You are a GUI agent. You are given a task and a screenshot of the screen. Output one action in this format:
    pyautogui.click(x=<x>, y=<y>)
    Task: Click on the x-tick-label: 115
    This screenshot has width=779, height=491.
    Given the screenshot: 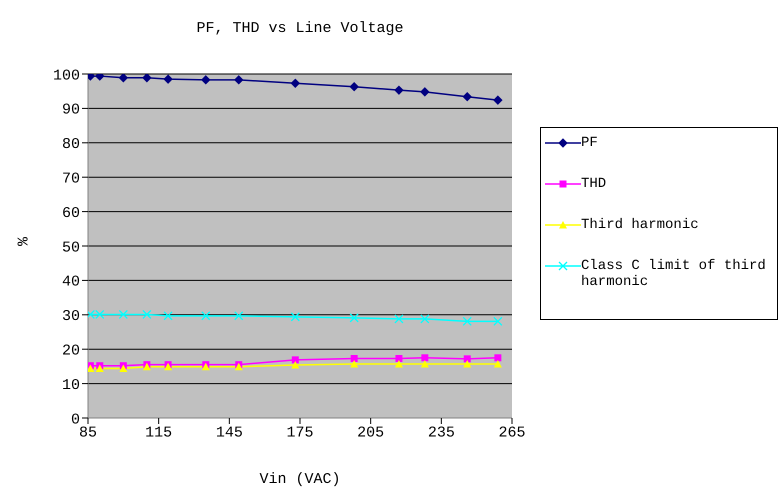 What is the action you would take?
    pyautogui.click(x=158, y=433)
    